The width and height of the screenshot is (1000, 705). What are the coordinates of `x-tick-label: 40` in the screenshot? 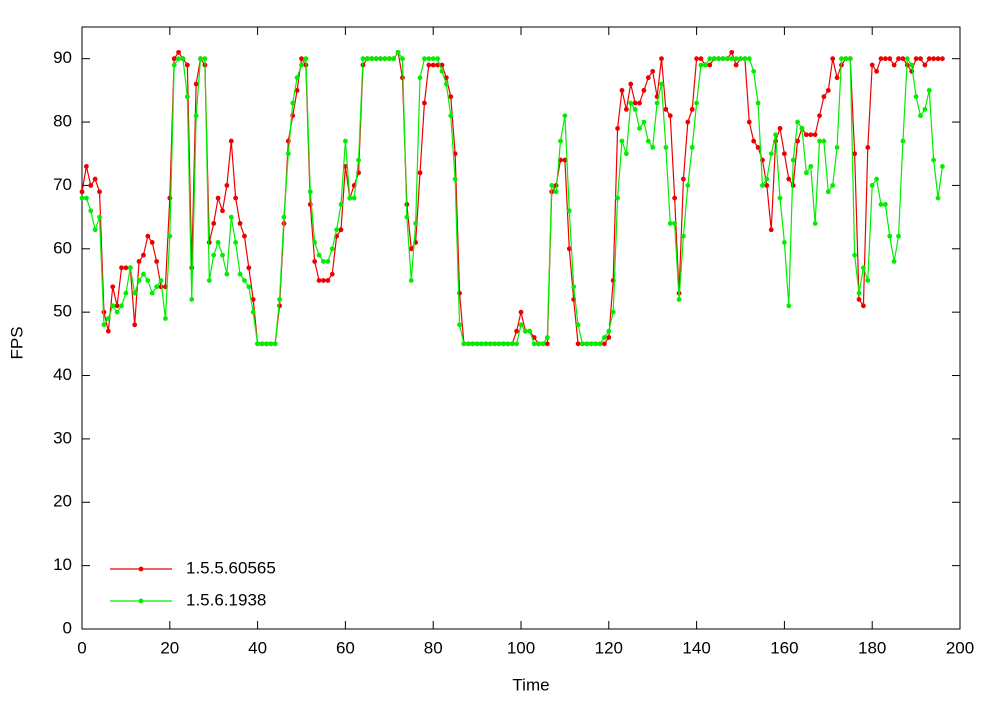 It's located at (257, 647).